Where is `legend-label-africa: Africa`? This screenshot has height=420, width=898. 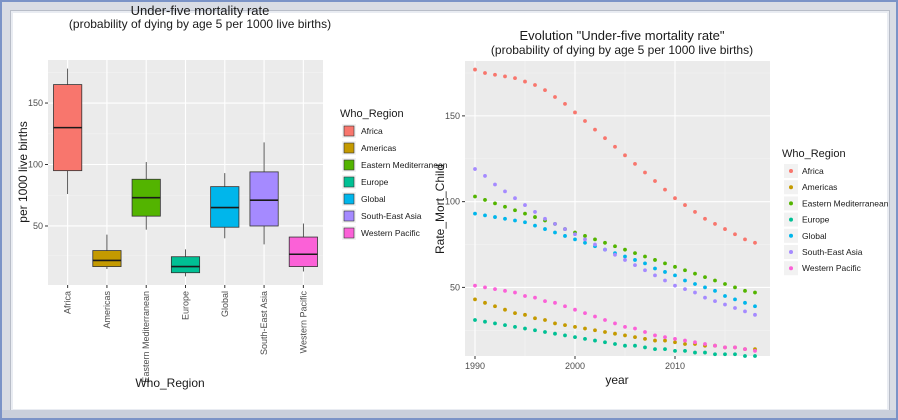 legend-label-africa: Africa is located at coordinates (372, 131).